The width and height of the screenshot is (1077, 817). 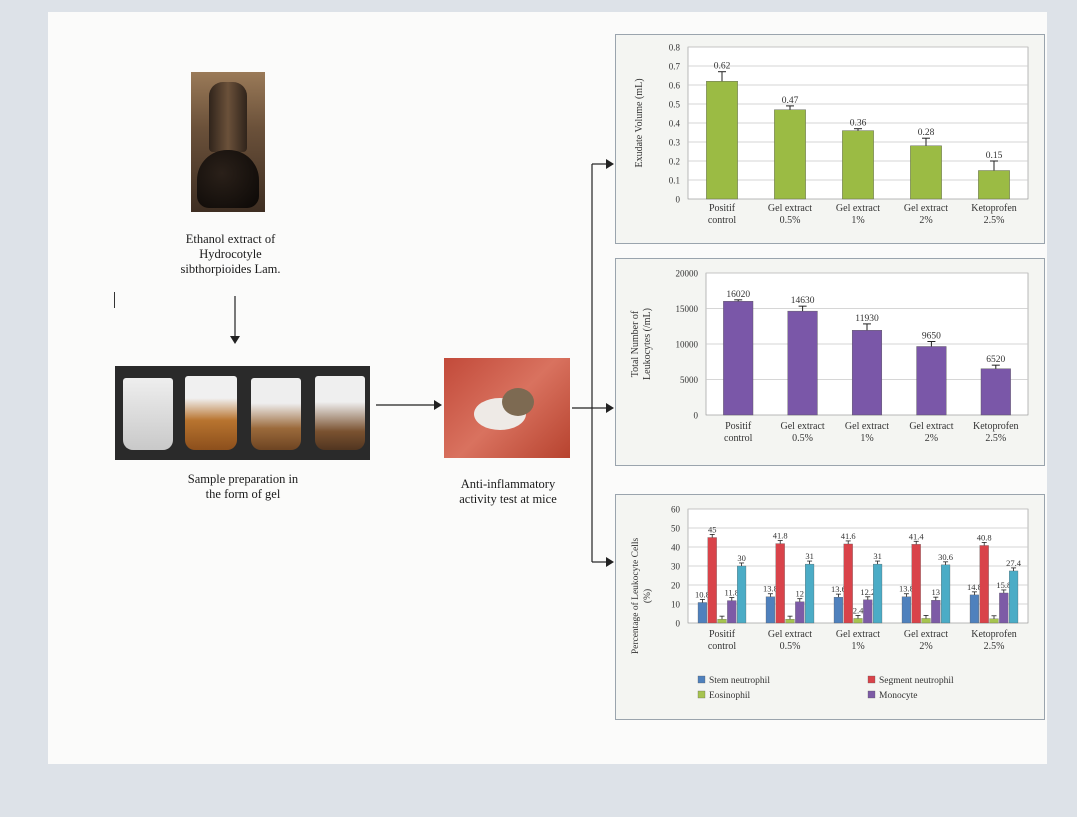 I want to click on data-label: 40.8, so click(x=984, y=537).